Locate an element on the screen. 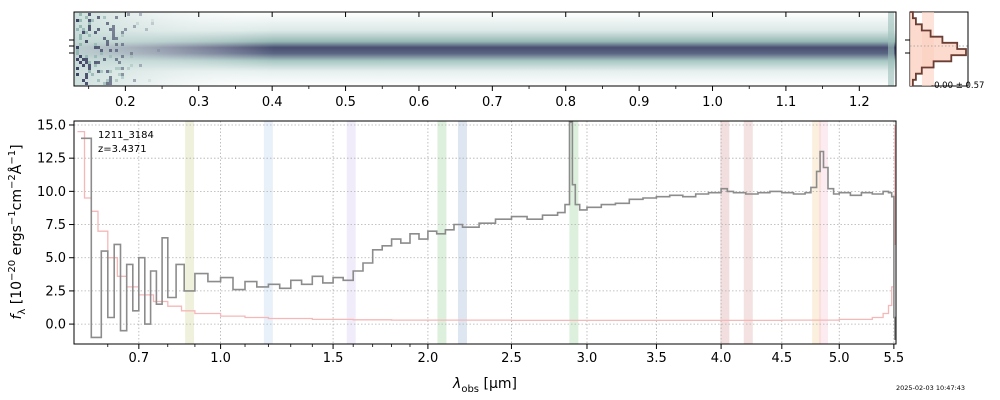 The image size is (1000, 400). top-tick-label-3: 0.5 is located at coordinates (345, 102).